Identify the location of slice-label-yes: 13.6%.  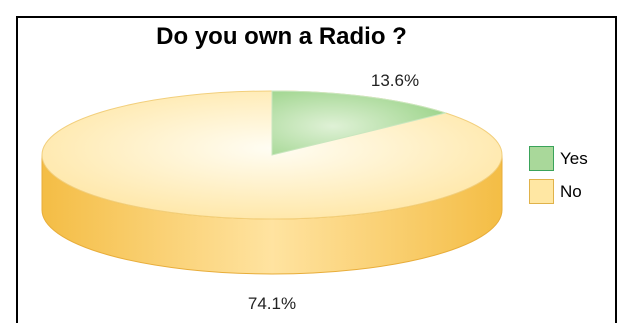
(395, 80).